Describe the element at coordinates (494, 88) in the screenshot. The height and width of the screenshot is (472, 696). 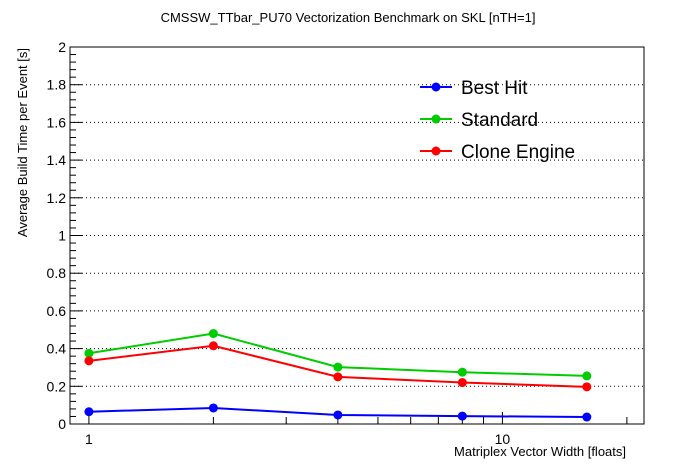
I see `legend-label: Best Hit` at that location.